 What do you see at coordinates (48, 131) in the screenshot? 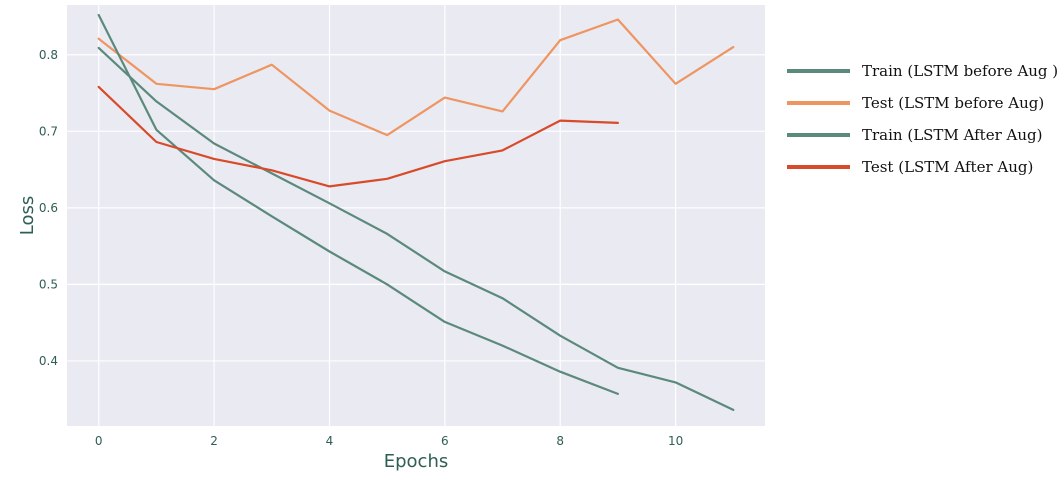
I see `y-tick-label: 0.7` at bounding box center [48, 131].